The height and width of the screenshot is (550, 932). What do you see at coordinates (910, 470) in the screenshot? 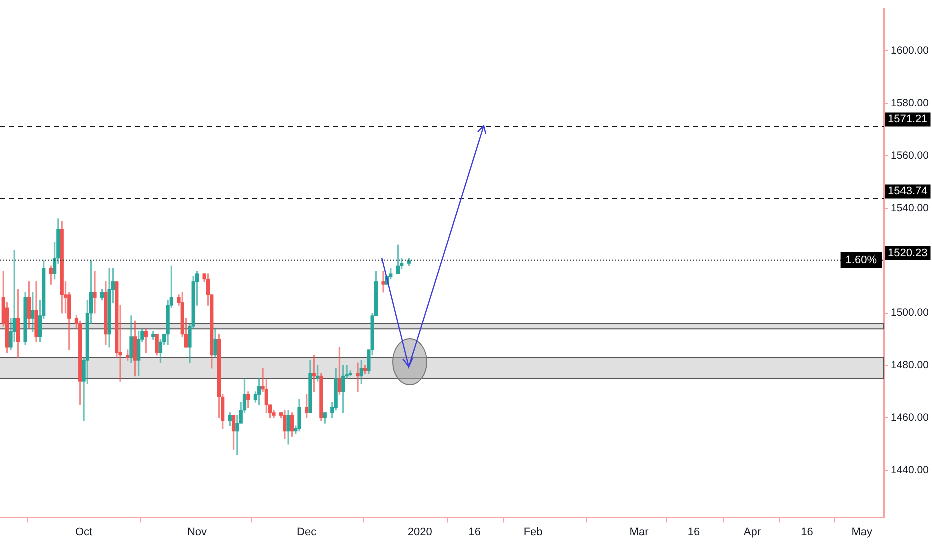
I see `y-tick-label: 1440.00` at bounding box center [910, 470].